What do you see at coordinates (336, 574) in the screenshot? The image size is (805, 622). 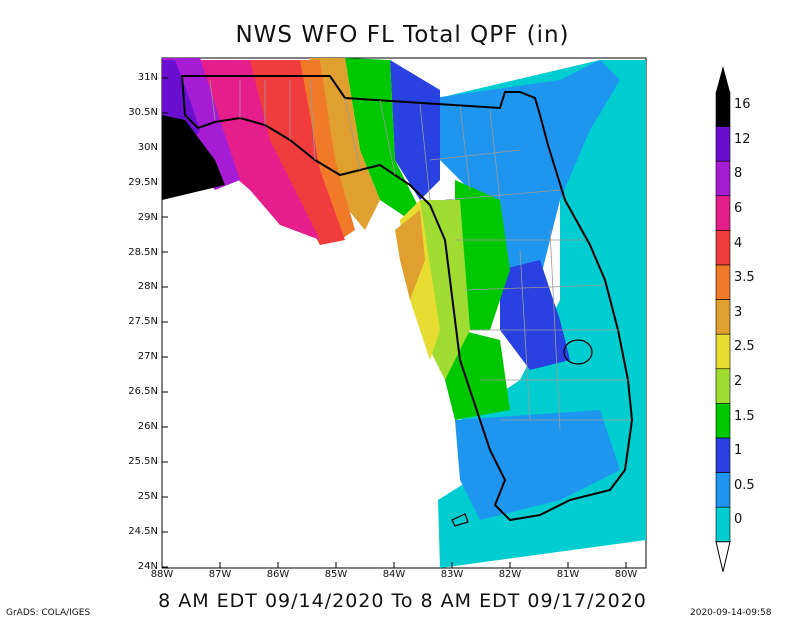 I see `lon-label: 85W` at bounding box center [336, 574].